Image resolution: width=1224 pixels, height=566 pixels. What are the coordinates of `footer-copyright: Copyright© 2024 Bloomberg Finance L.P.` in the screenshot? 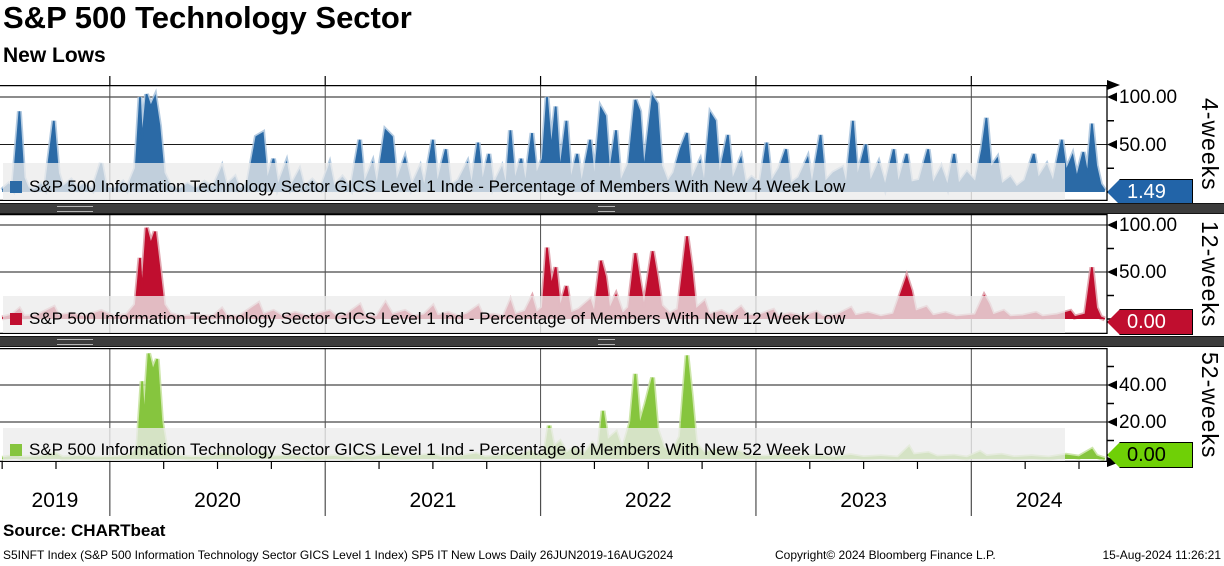 It's located at (885, 555).